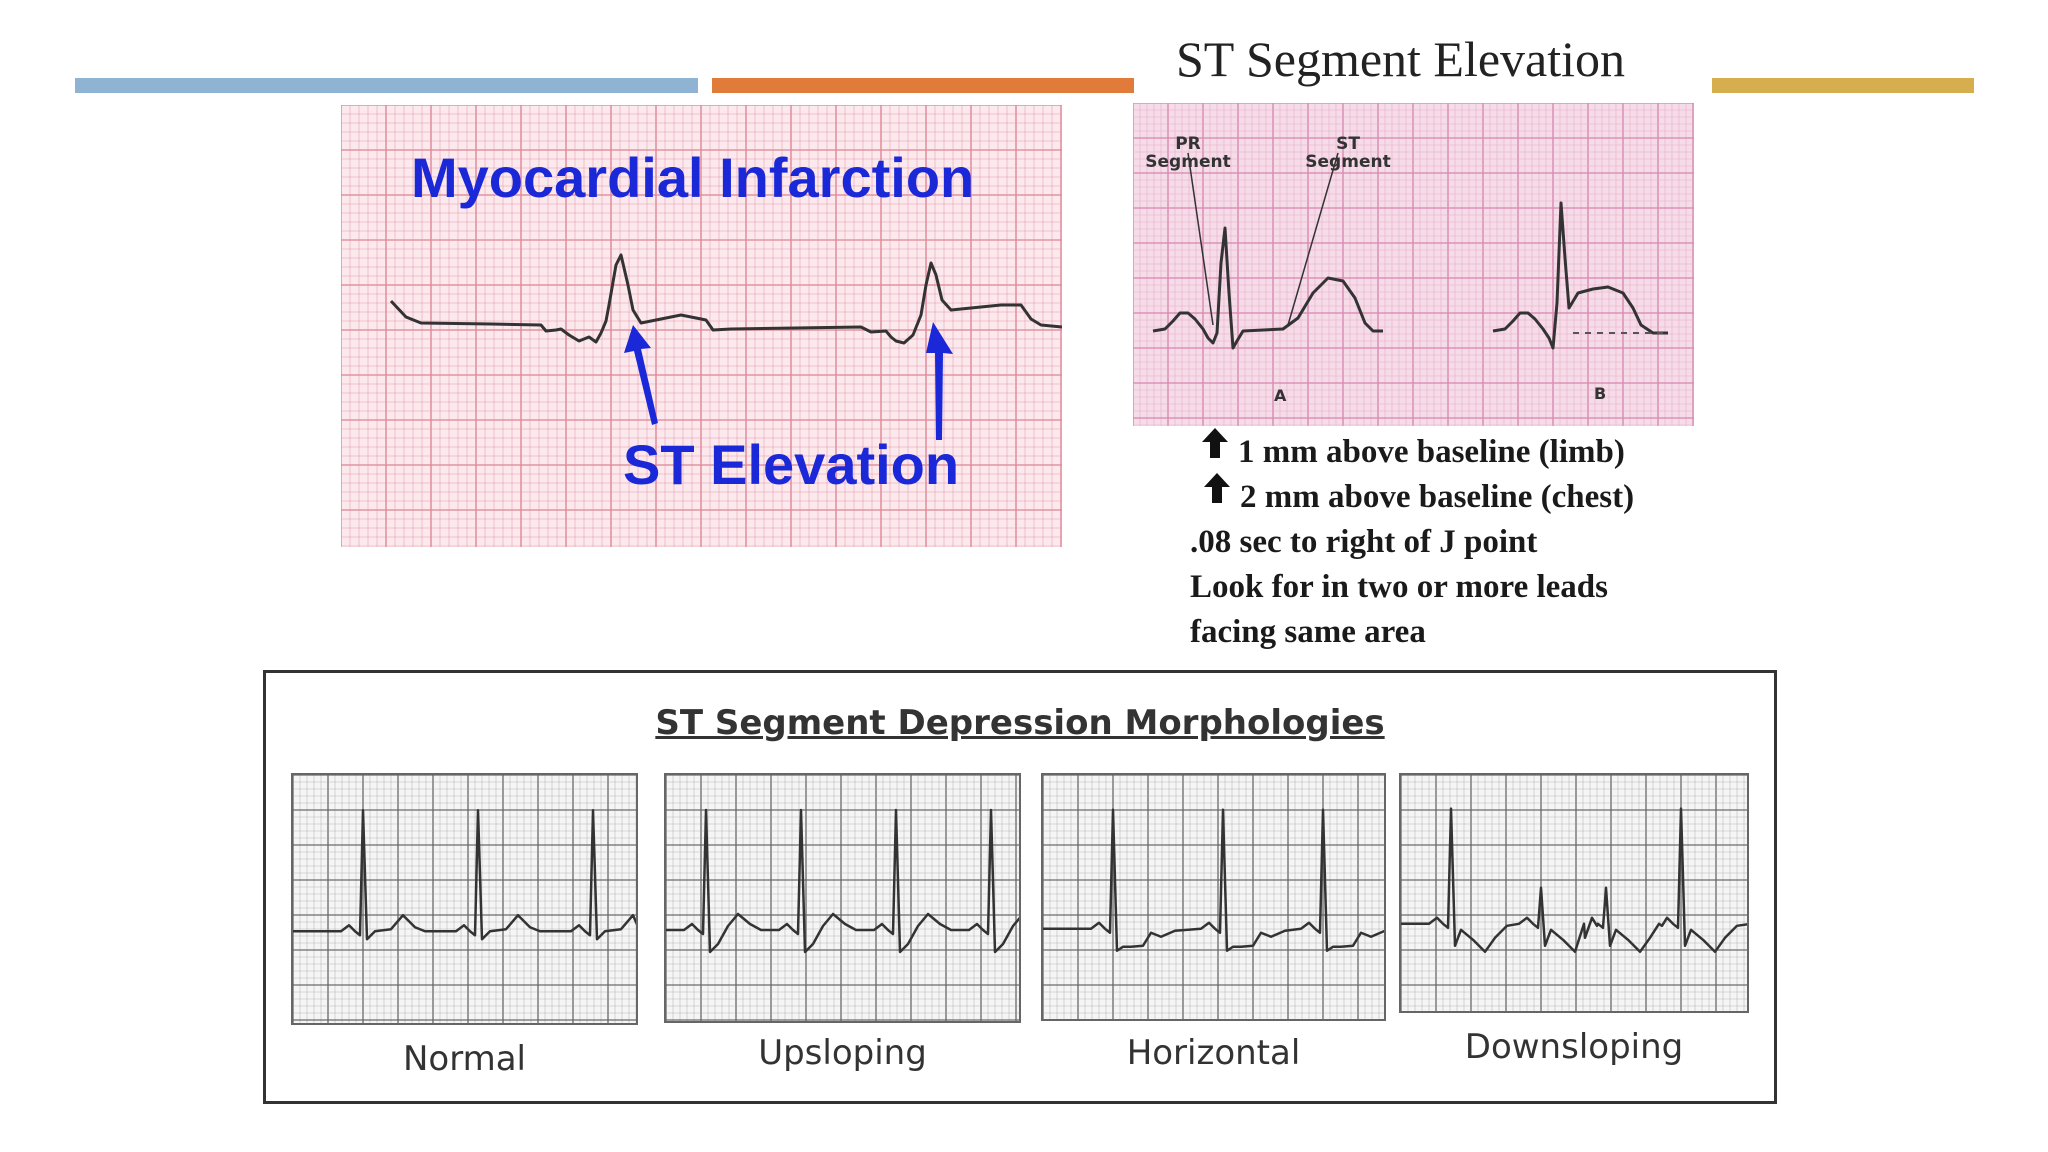 Image resolution: width=2048 pixels, height=1152 pixels. Describe the element at coordinates (791, 464) in the screenshot. I see `st-elevation-label: ST Elevation` at that location.